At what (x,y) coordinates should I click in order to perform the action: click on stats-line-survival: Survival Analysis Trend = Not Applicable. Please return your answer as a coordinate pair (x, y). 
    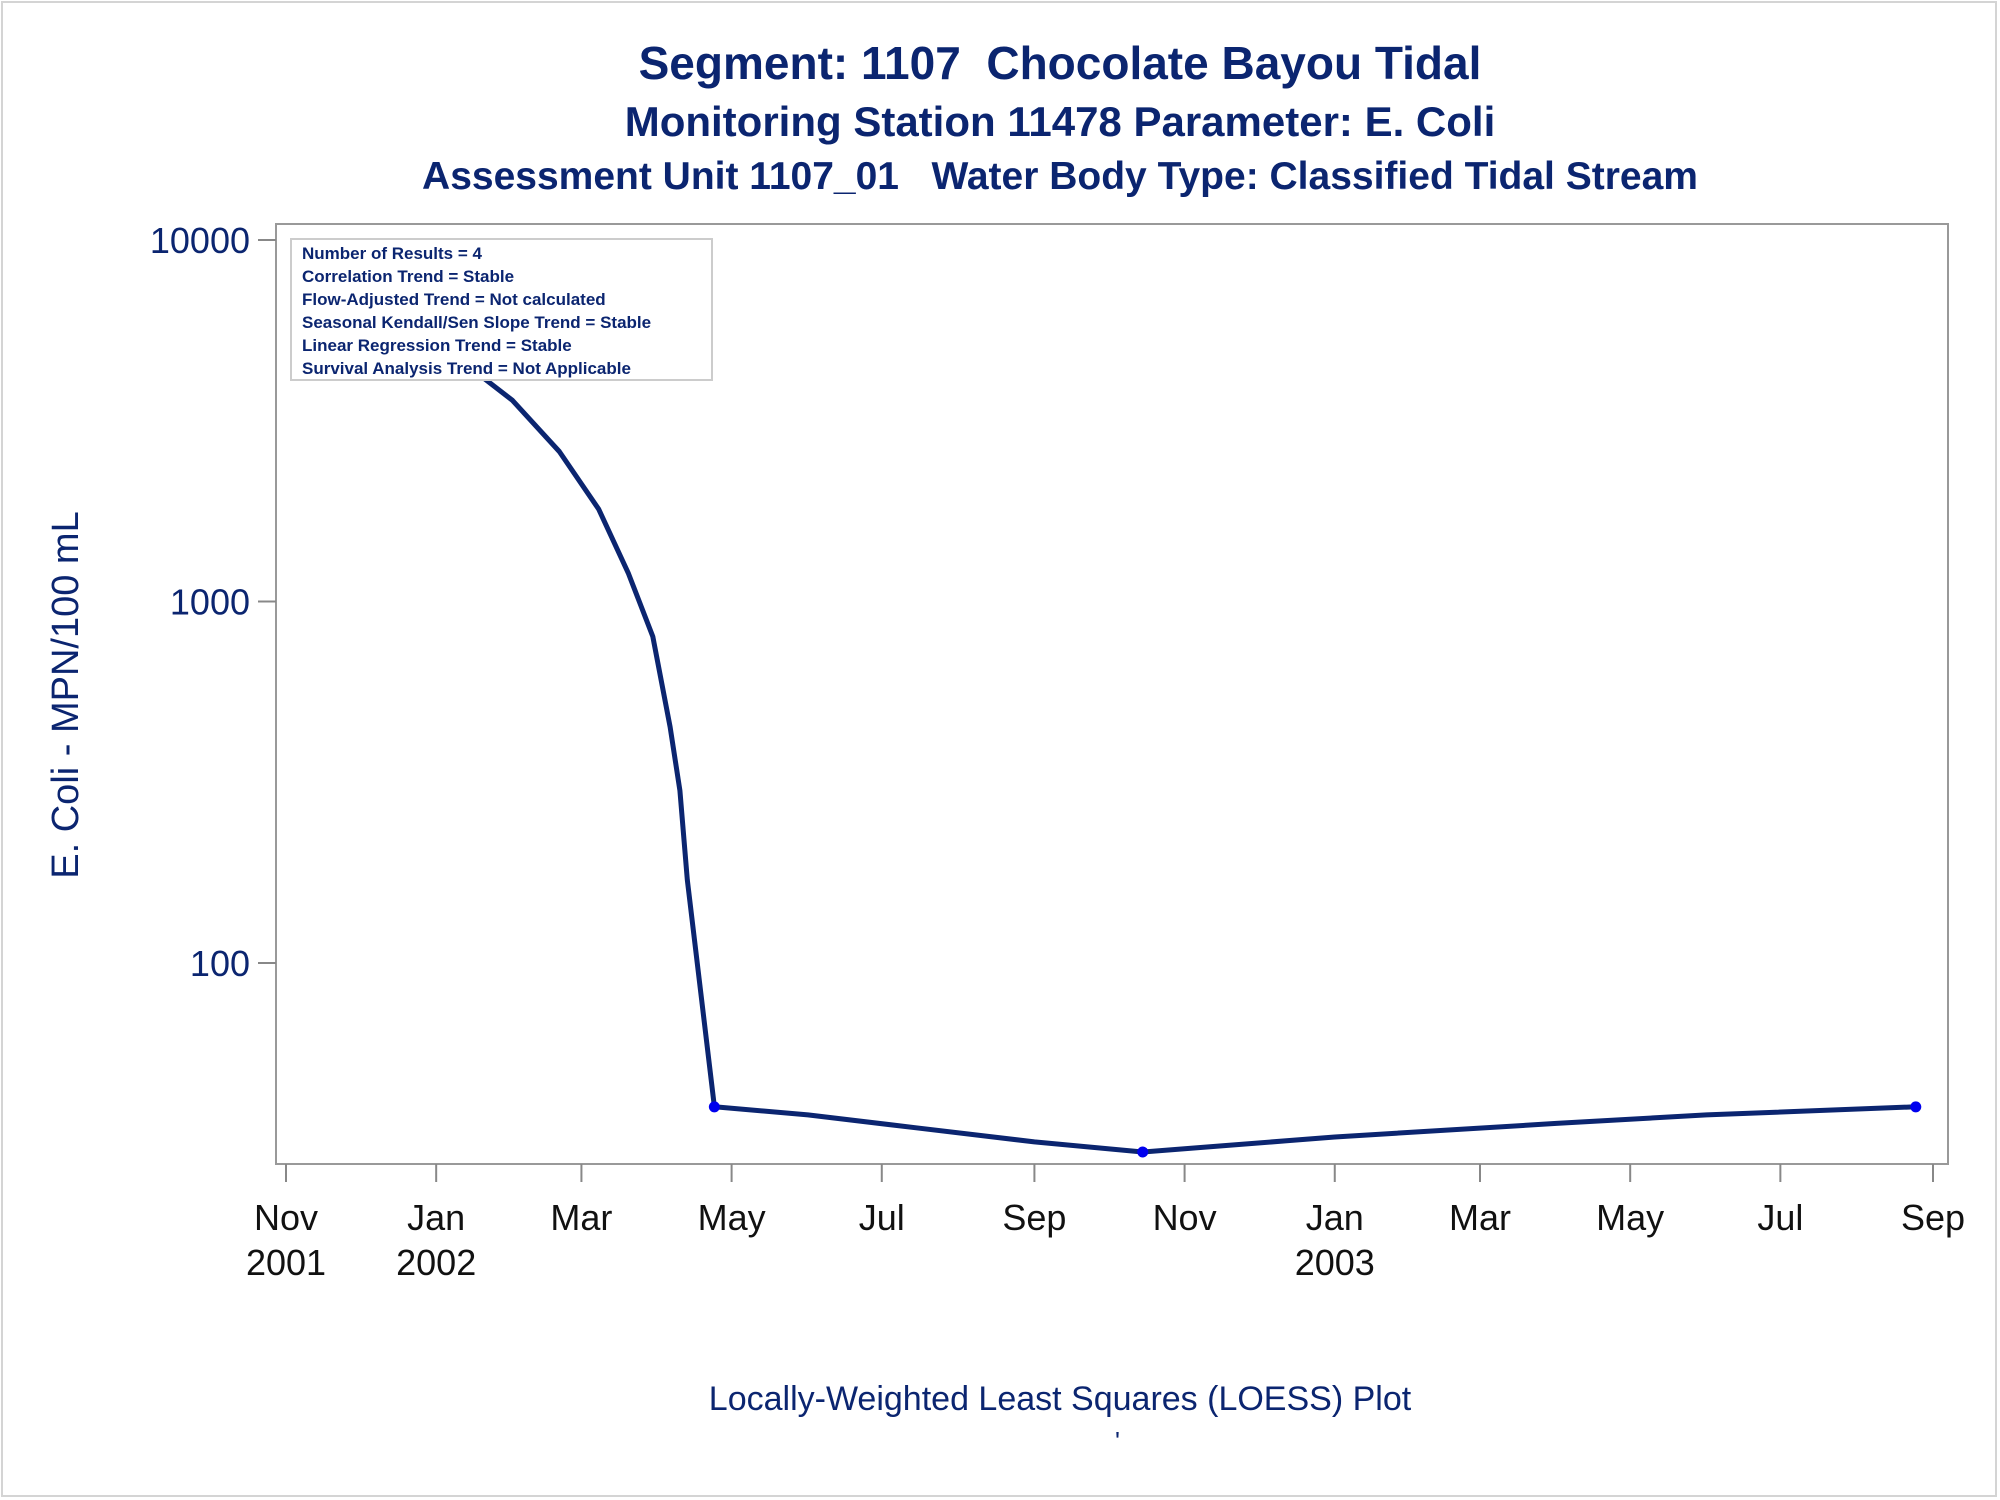
    Looking at the image, I should click on (466, 368).